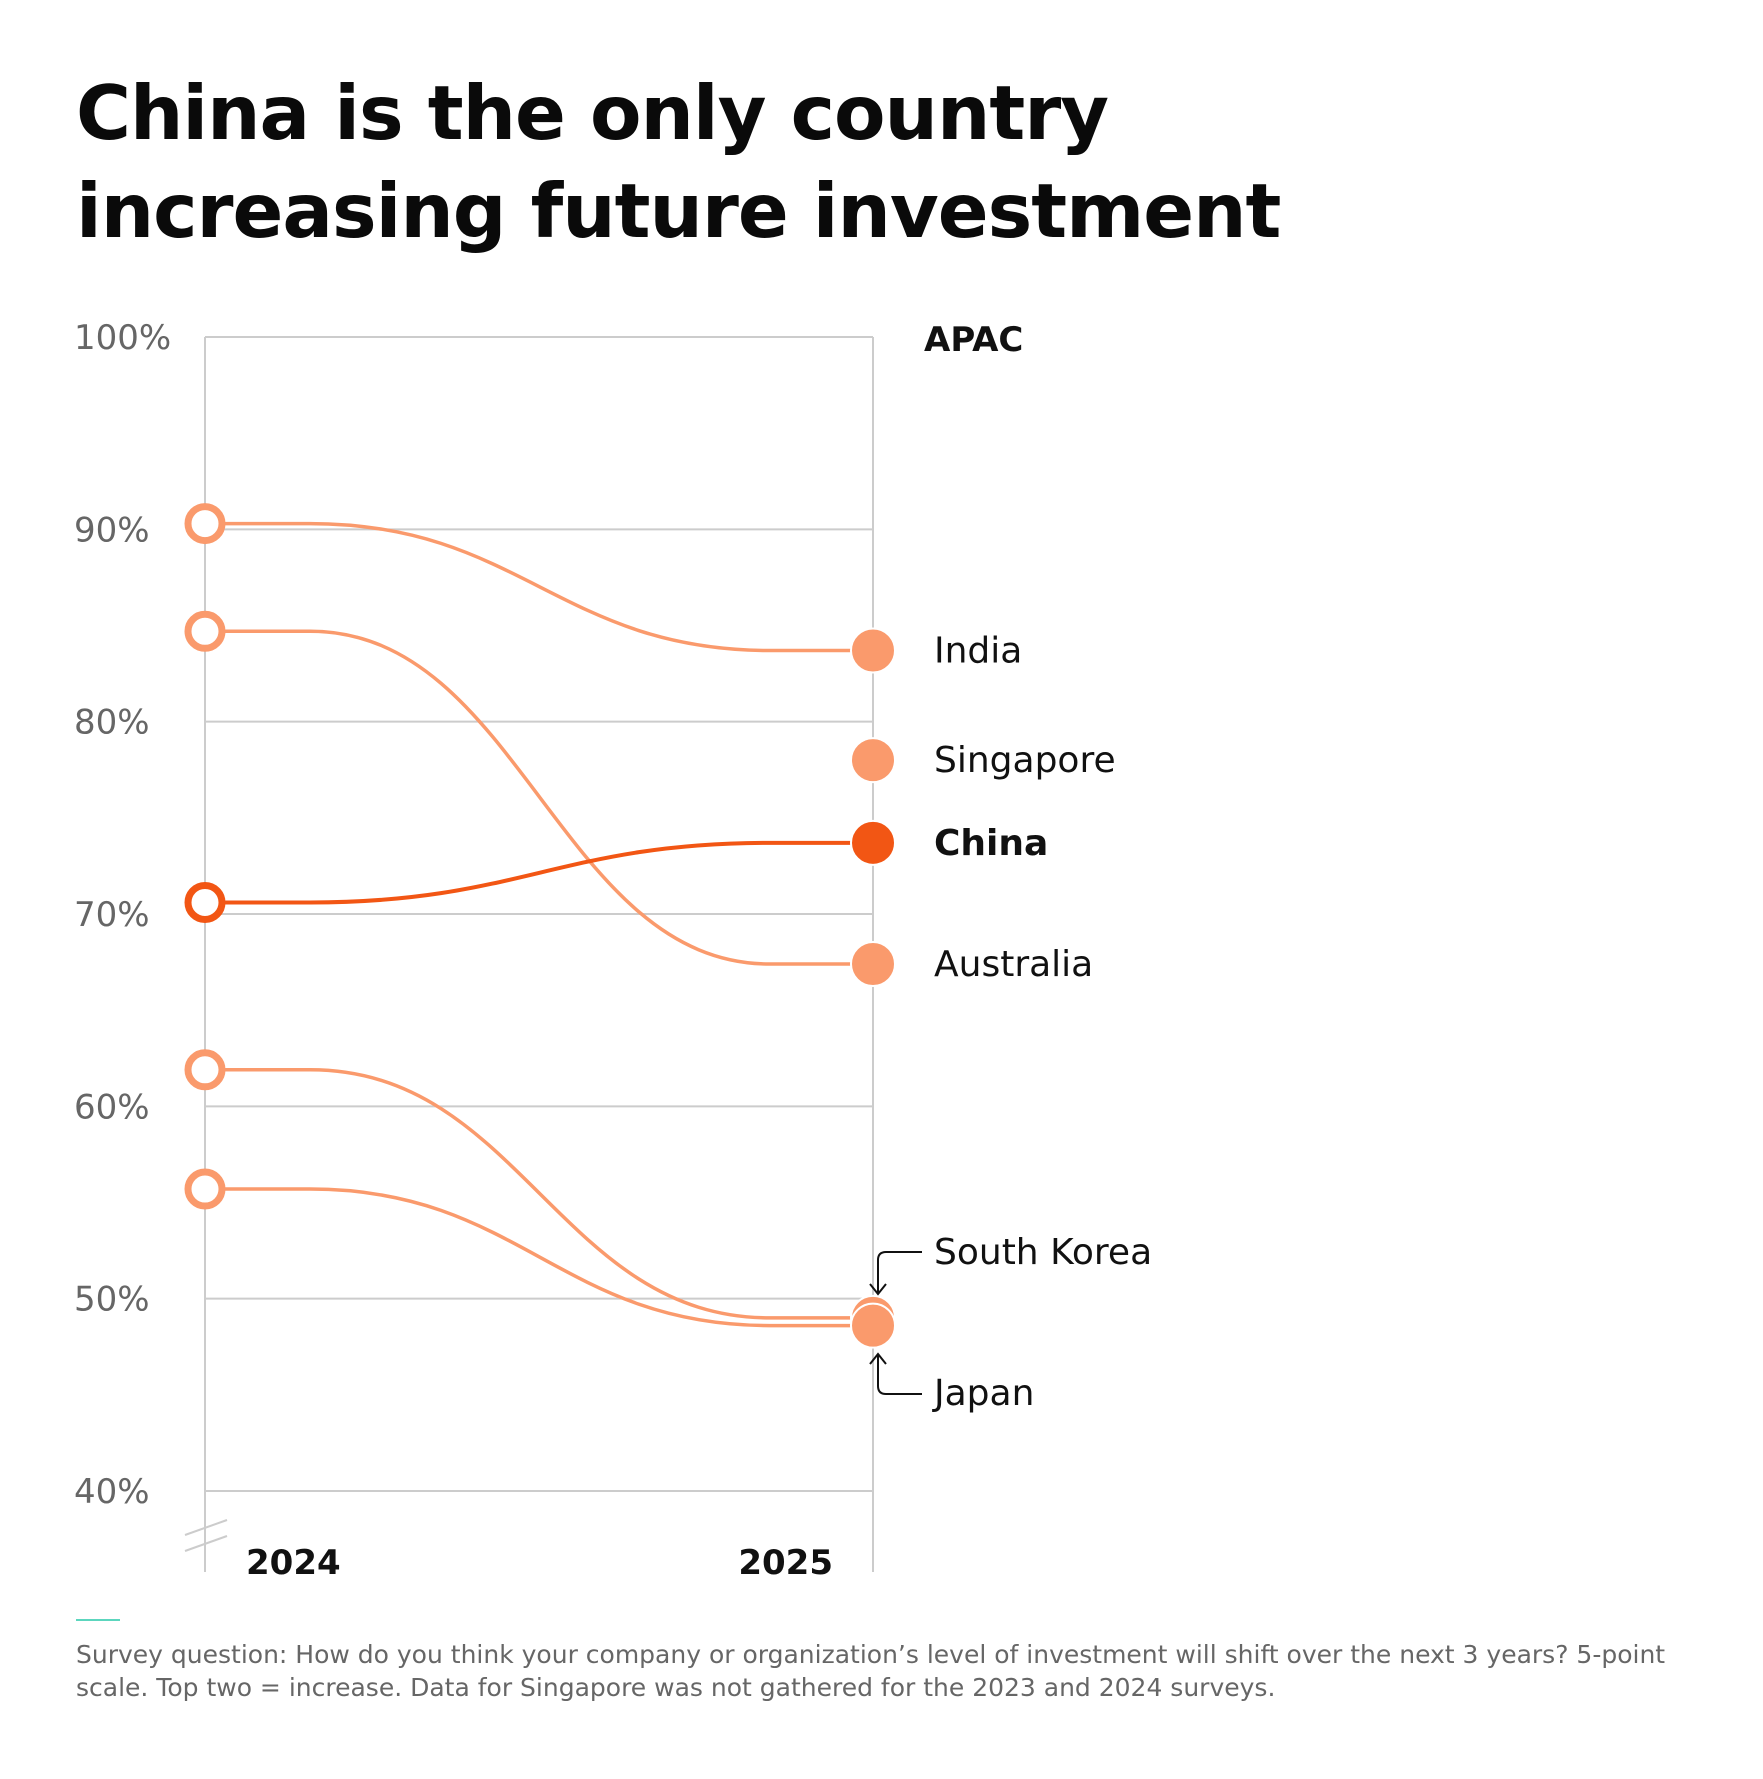  What do you see at coordinates (991, 843) in the screenshot?
I see `series-label: China` at bounding box center [991, 843].